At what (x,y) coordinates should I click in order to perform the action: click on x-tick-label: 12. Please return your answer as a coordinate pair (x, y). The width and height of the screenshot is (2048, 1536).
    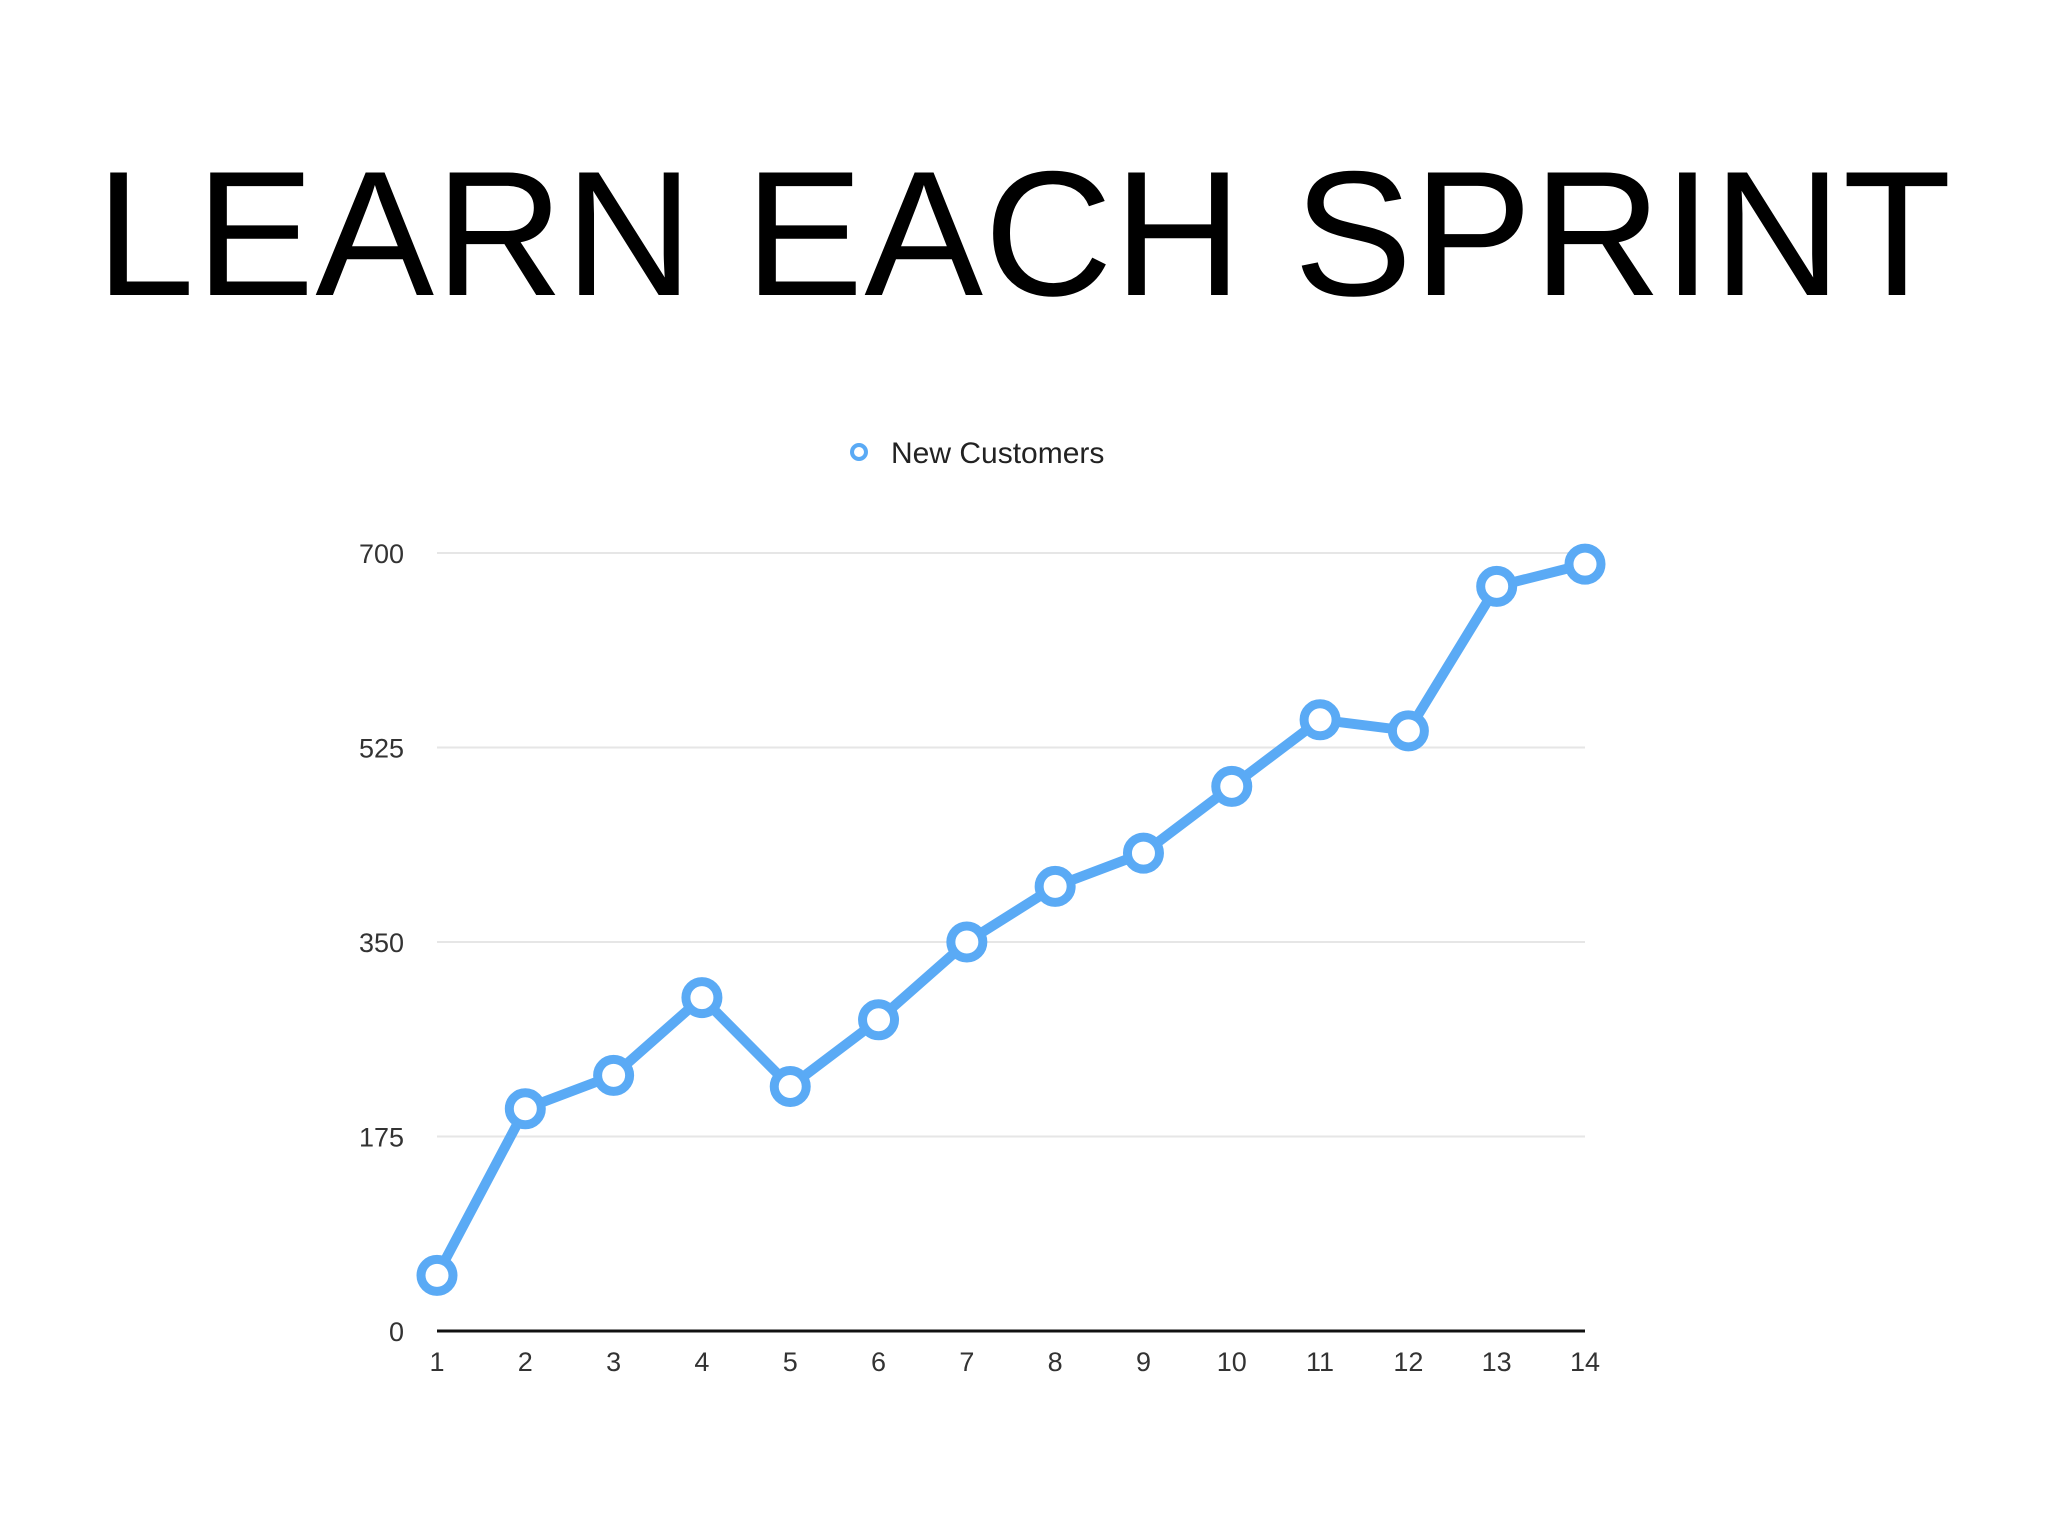
    Looking at the image, I should click on (1408, 1362).